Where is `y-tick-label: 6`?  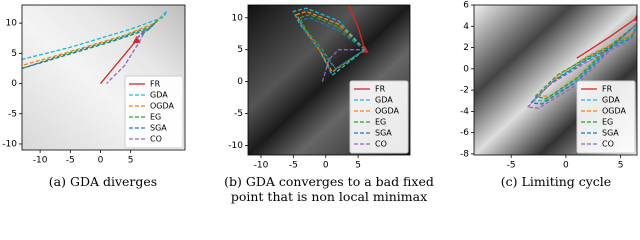
y-tick-label: 6 is located at coordinates (466, 6).